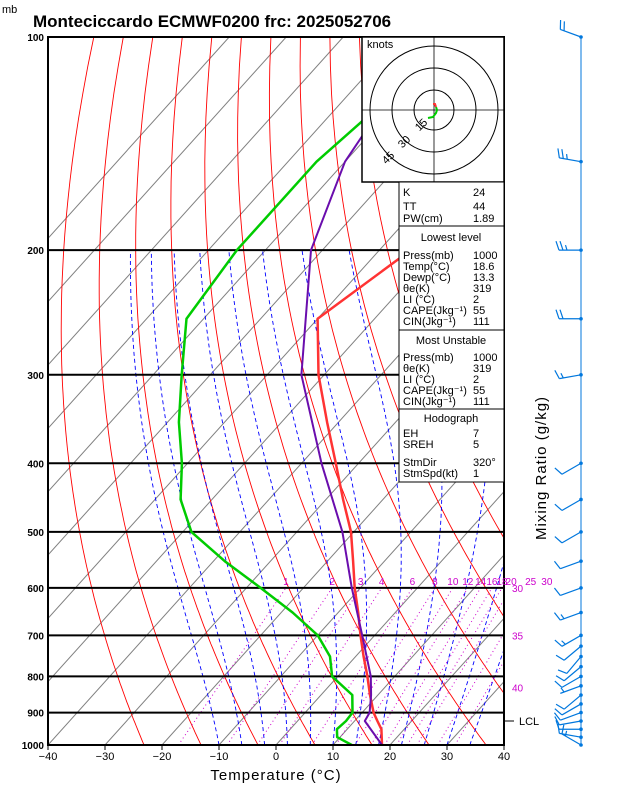  What do you see at coordinates (35, 464) in the screenshot?
I see `pressure-tick-label: 400` at bounding box center [35, 464].